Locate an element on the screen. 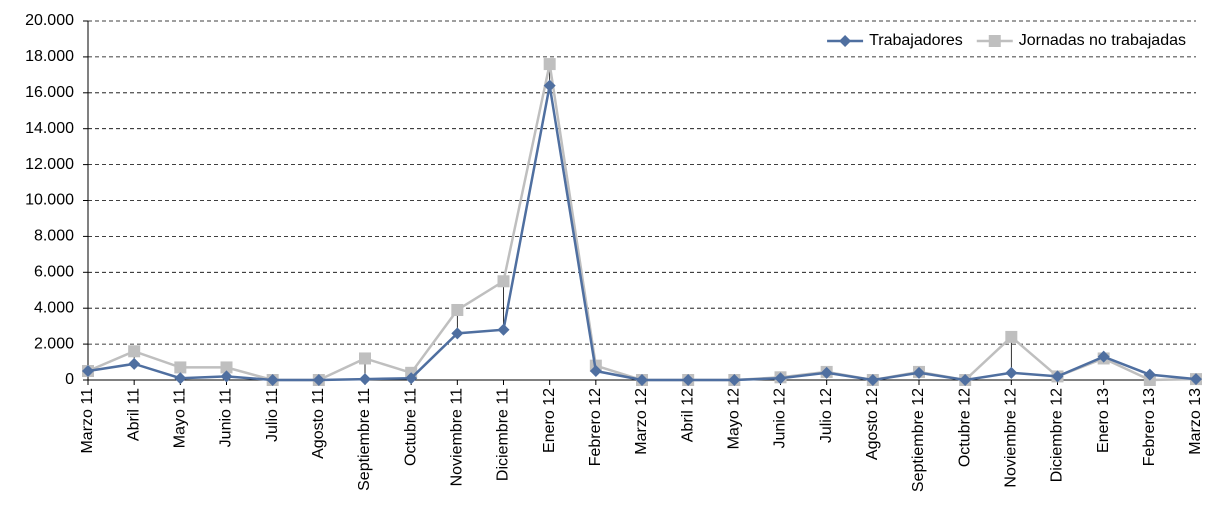 This screenshot has width=1206, height=531. x-tick-label: Marzo 13 is located at coordinates (1195, 421).